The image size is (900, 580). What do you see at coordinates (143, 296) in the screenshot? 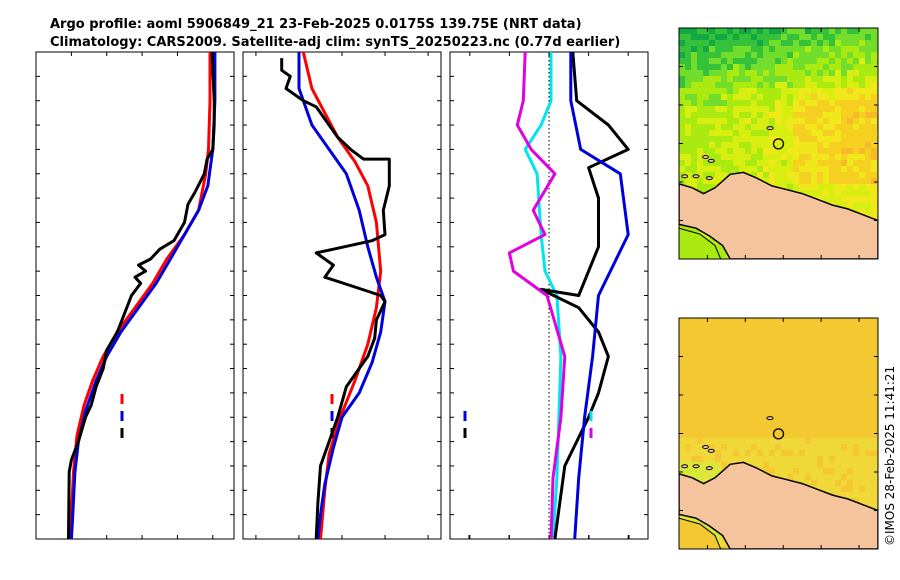
I see `series-line-satellite-adj-clim` at bounding box center [143, 296].